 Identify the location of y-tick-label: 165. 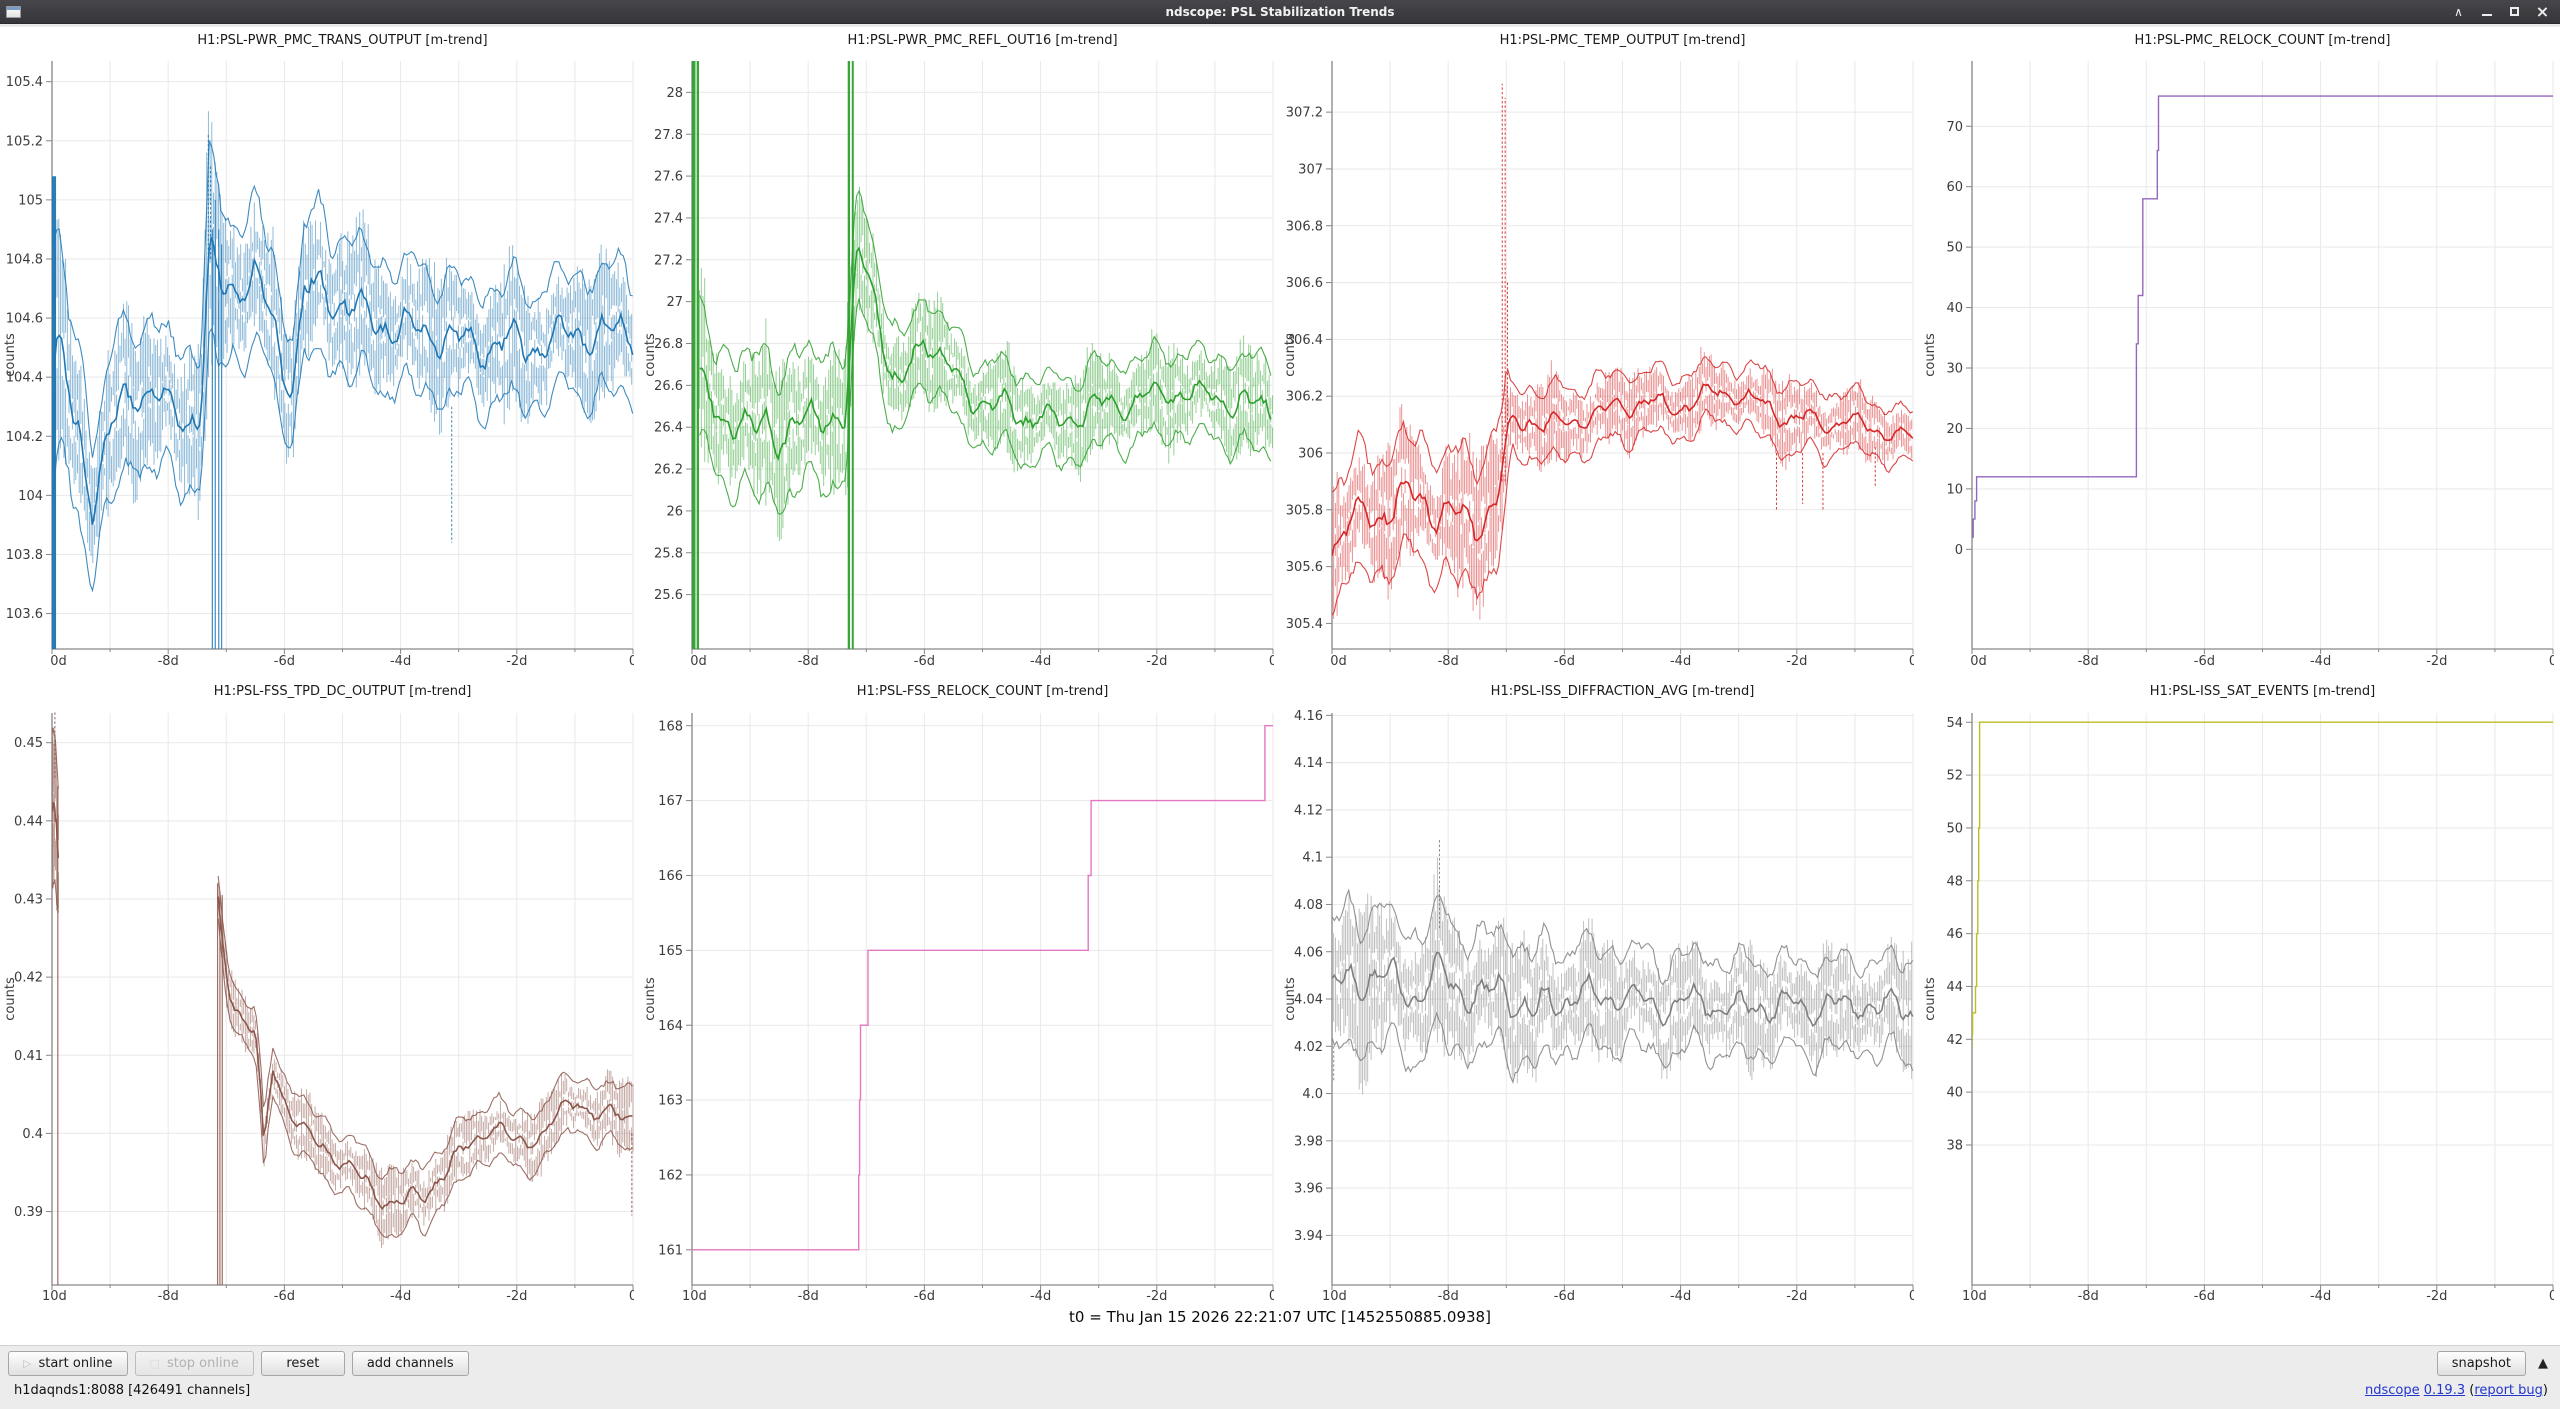
(670, 951).